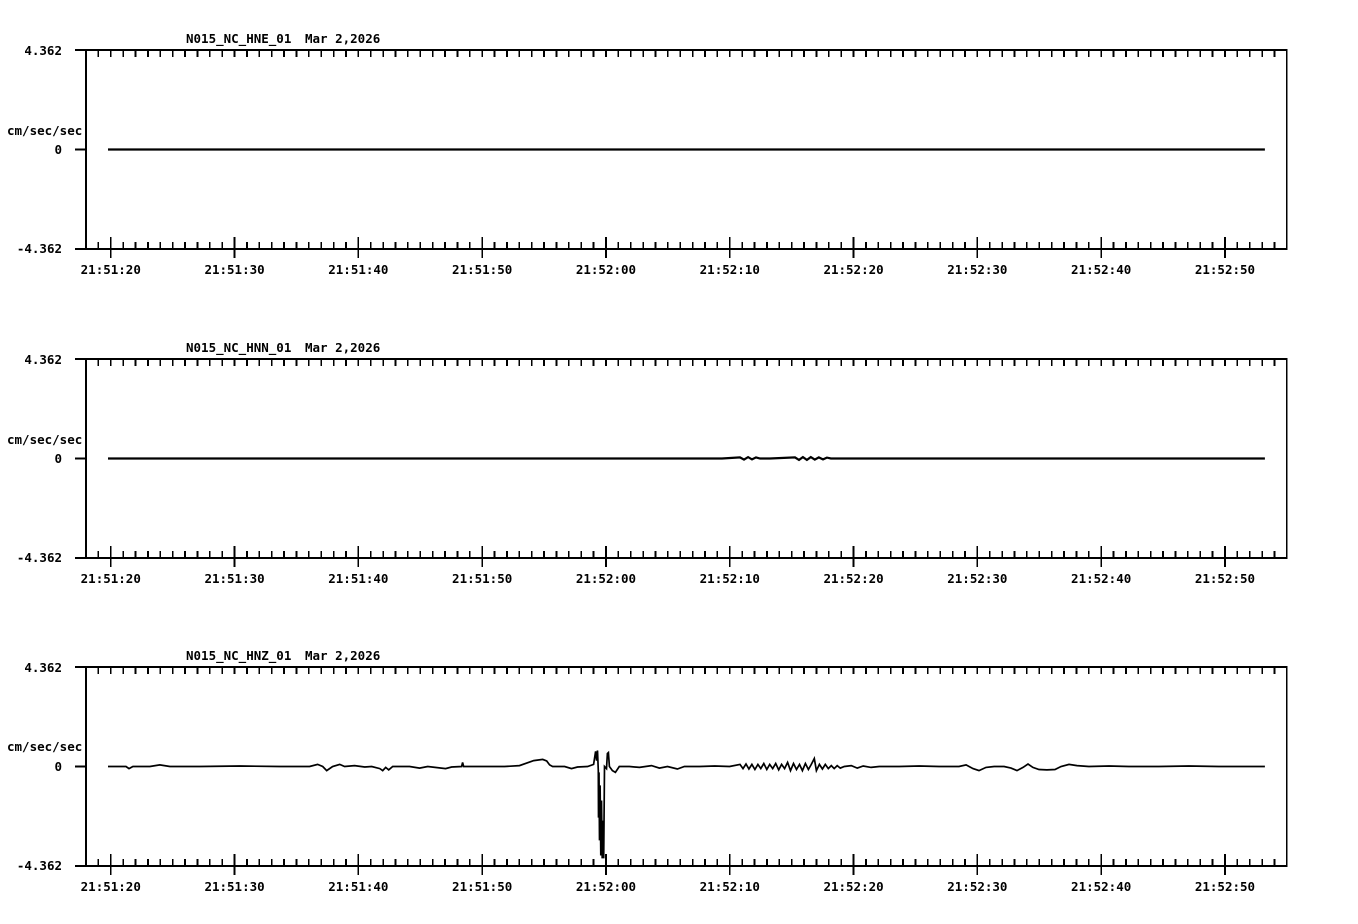 The image size is (1358, 924). What do you see at coordinates (39, 248) in the screenshot?
I see `panel-hne-ymin-label: -4.362` at bounding box center [39, 248].